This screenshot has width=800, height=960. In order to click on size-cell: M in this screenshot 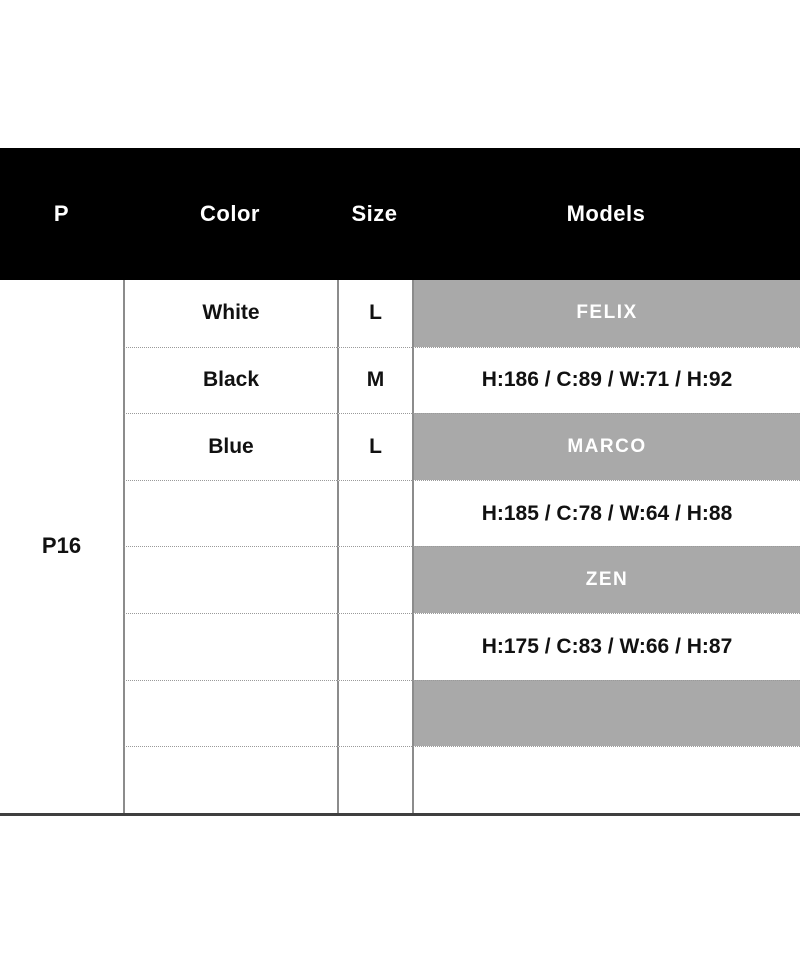, I will do `click(374, 380)`.